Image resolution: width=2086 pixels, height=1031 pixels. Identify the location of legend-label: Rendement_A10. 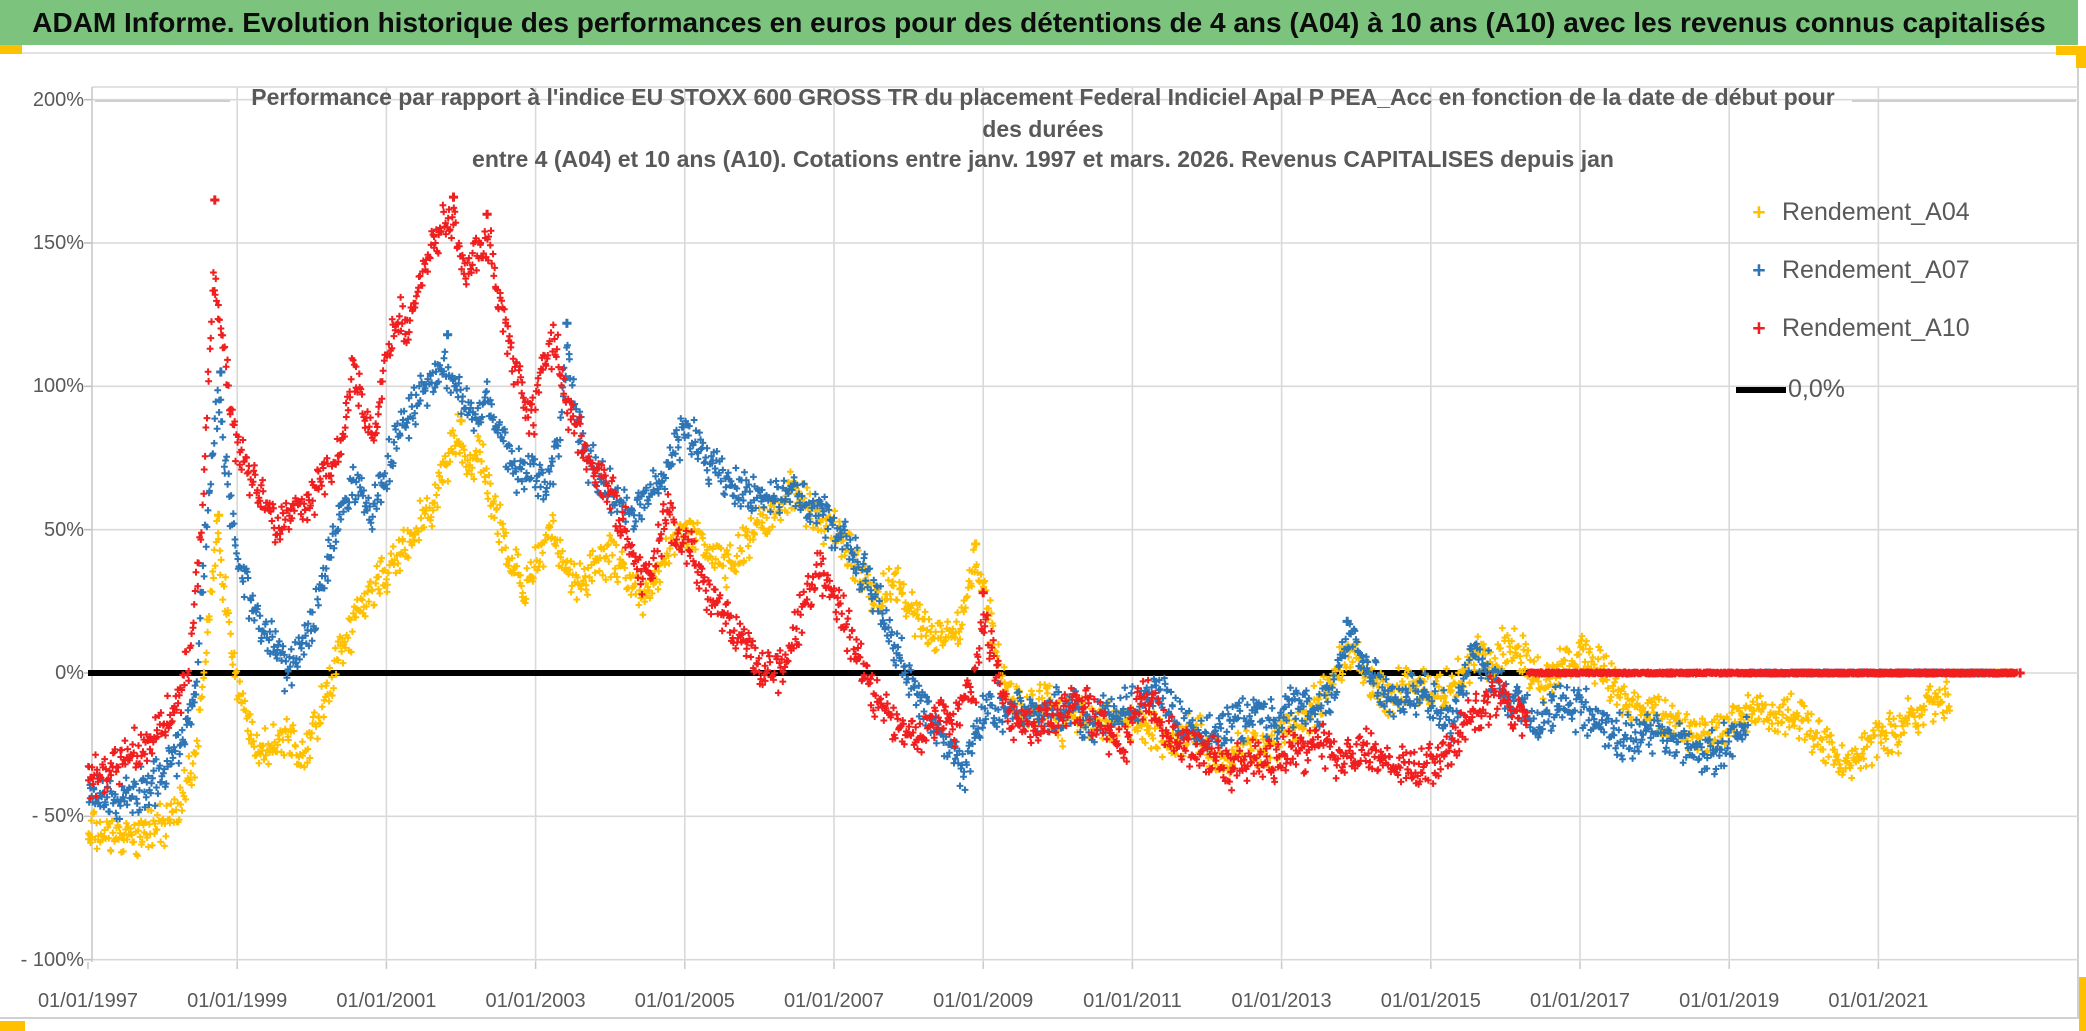
(1876, 328).